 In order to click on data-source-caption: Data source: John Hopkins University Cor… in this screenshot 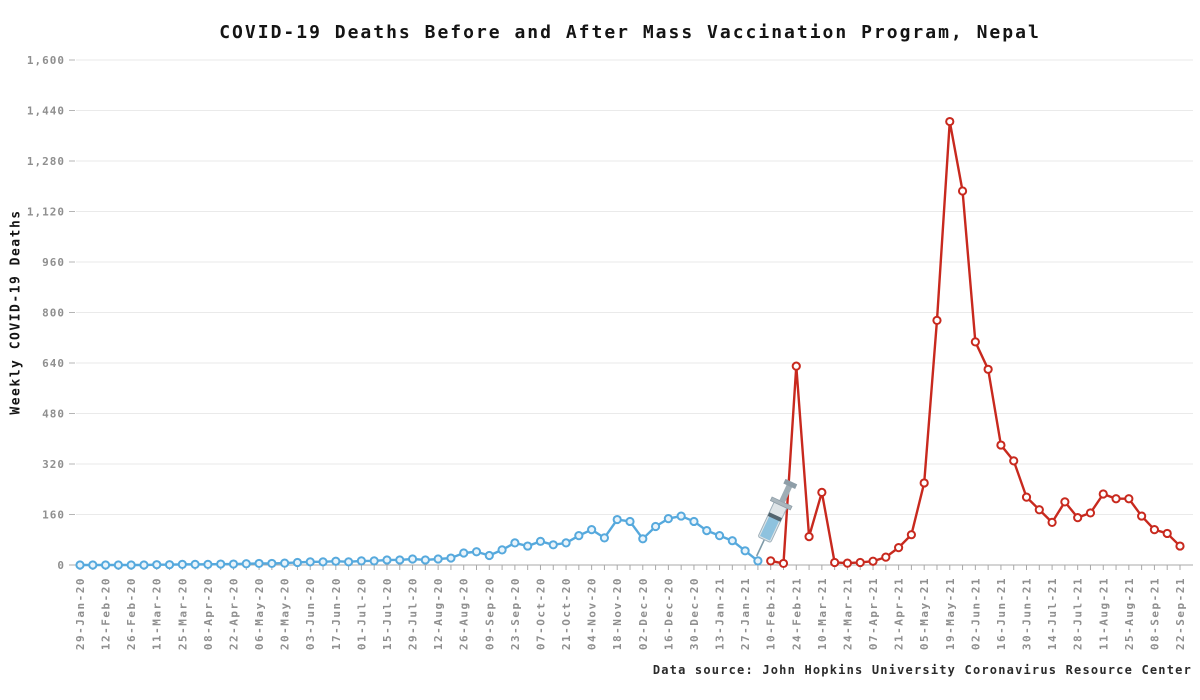, I will do `click(922, 670)`.